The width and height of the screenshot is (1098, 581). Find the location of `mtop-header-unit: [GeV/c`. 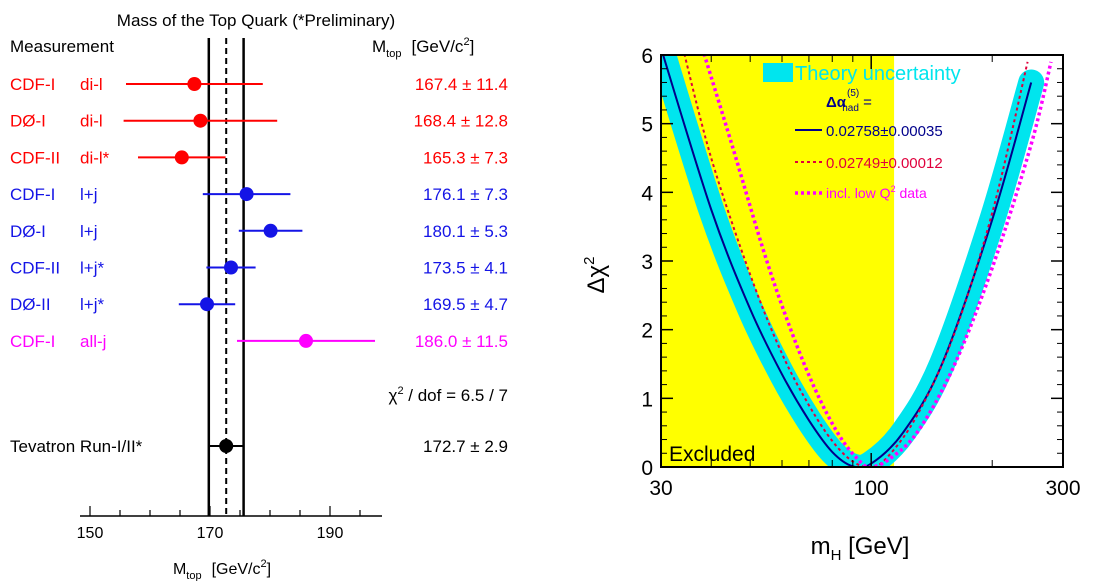

mtop-header-unit: [GeV/c is located at coordinates (437, 46).